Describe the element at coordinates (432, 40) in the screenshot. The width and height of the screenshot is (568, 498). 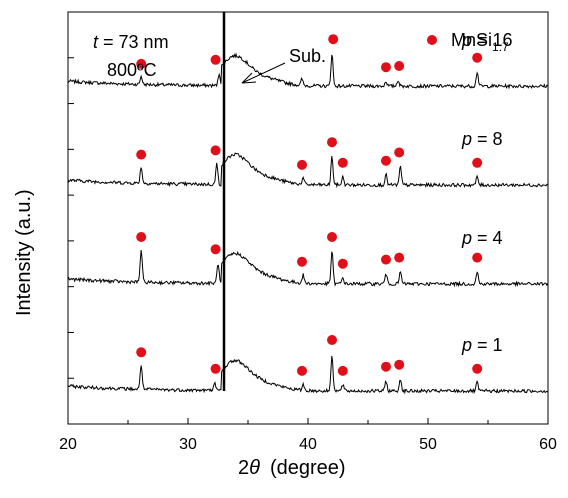
I see `legend-marker` at that location.